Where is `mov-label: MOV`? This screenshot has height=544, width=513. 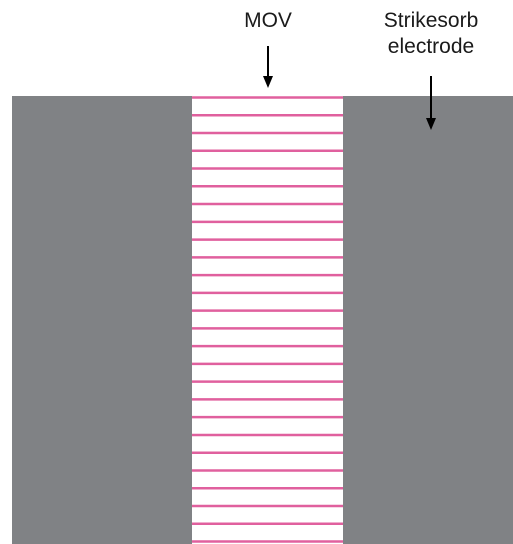
mov-label: MOV is located at coordinates (268, 21).